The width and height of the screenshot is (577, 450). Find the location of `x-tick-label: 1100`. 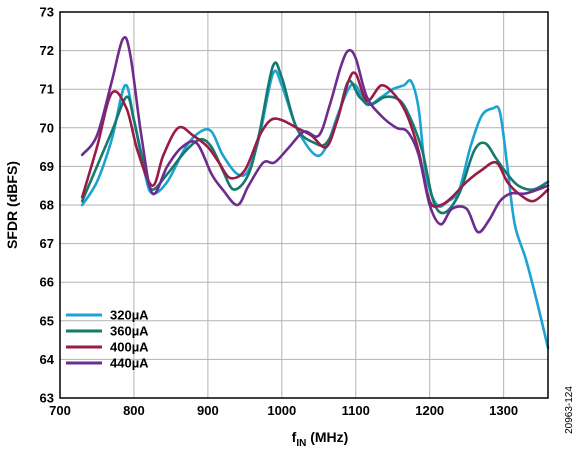

x-tick-label: 1100 is located at coordinates (356, 410).